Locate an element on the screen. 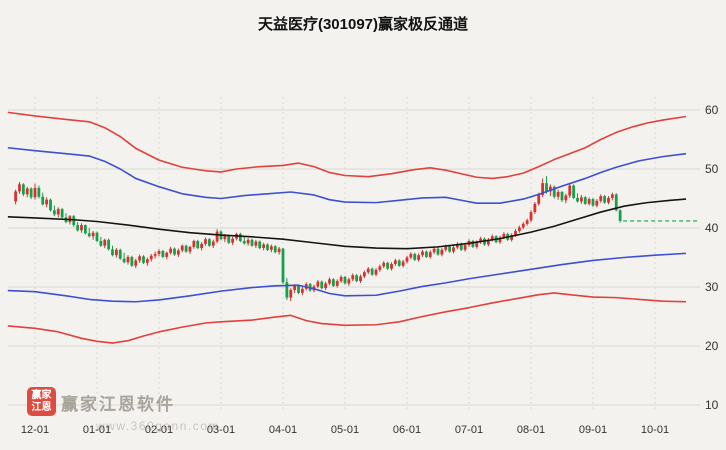 Image resolution: width=726 pixels, height=450 pixels. x-axis-label: 05-01 is located at coordinates (345, 430).